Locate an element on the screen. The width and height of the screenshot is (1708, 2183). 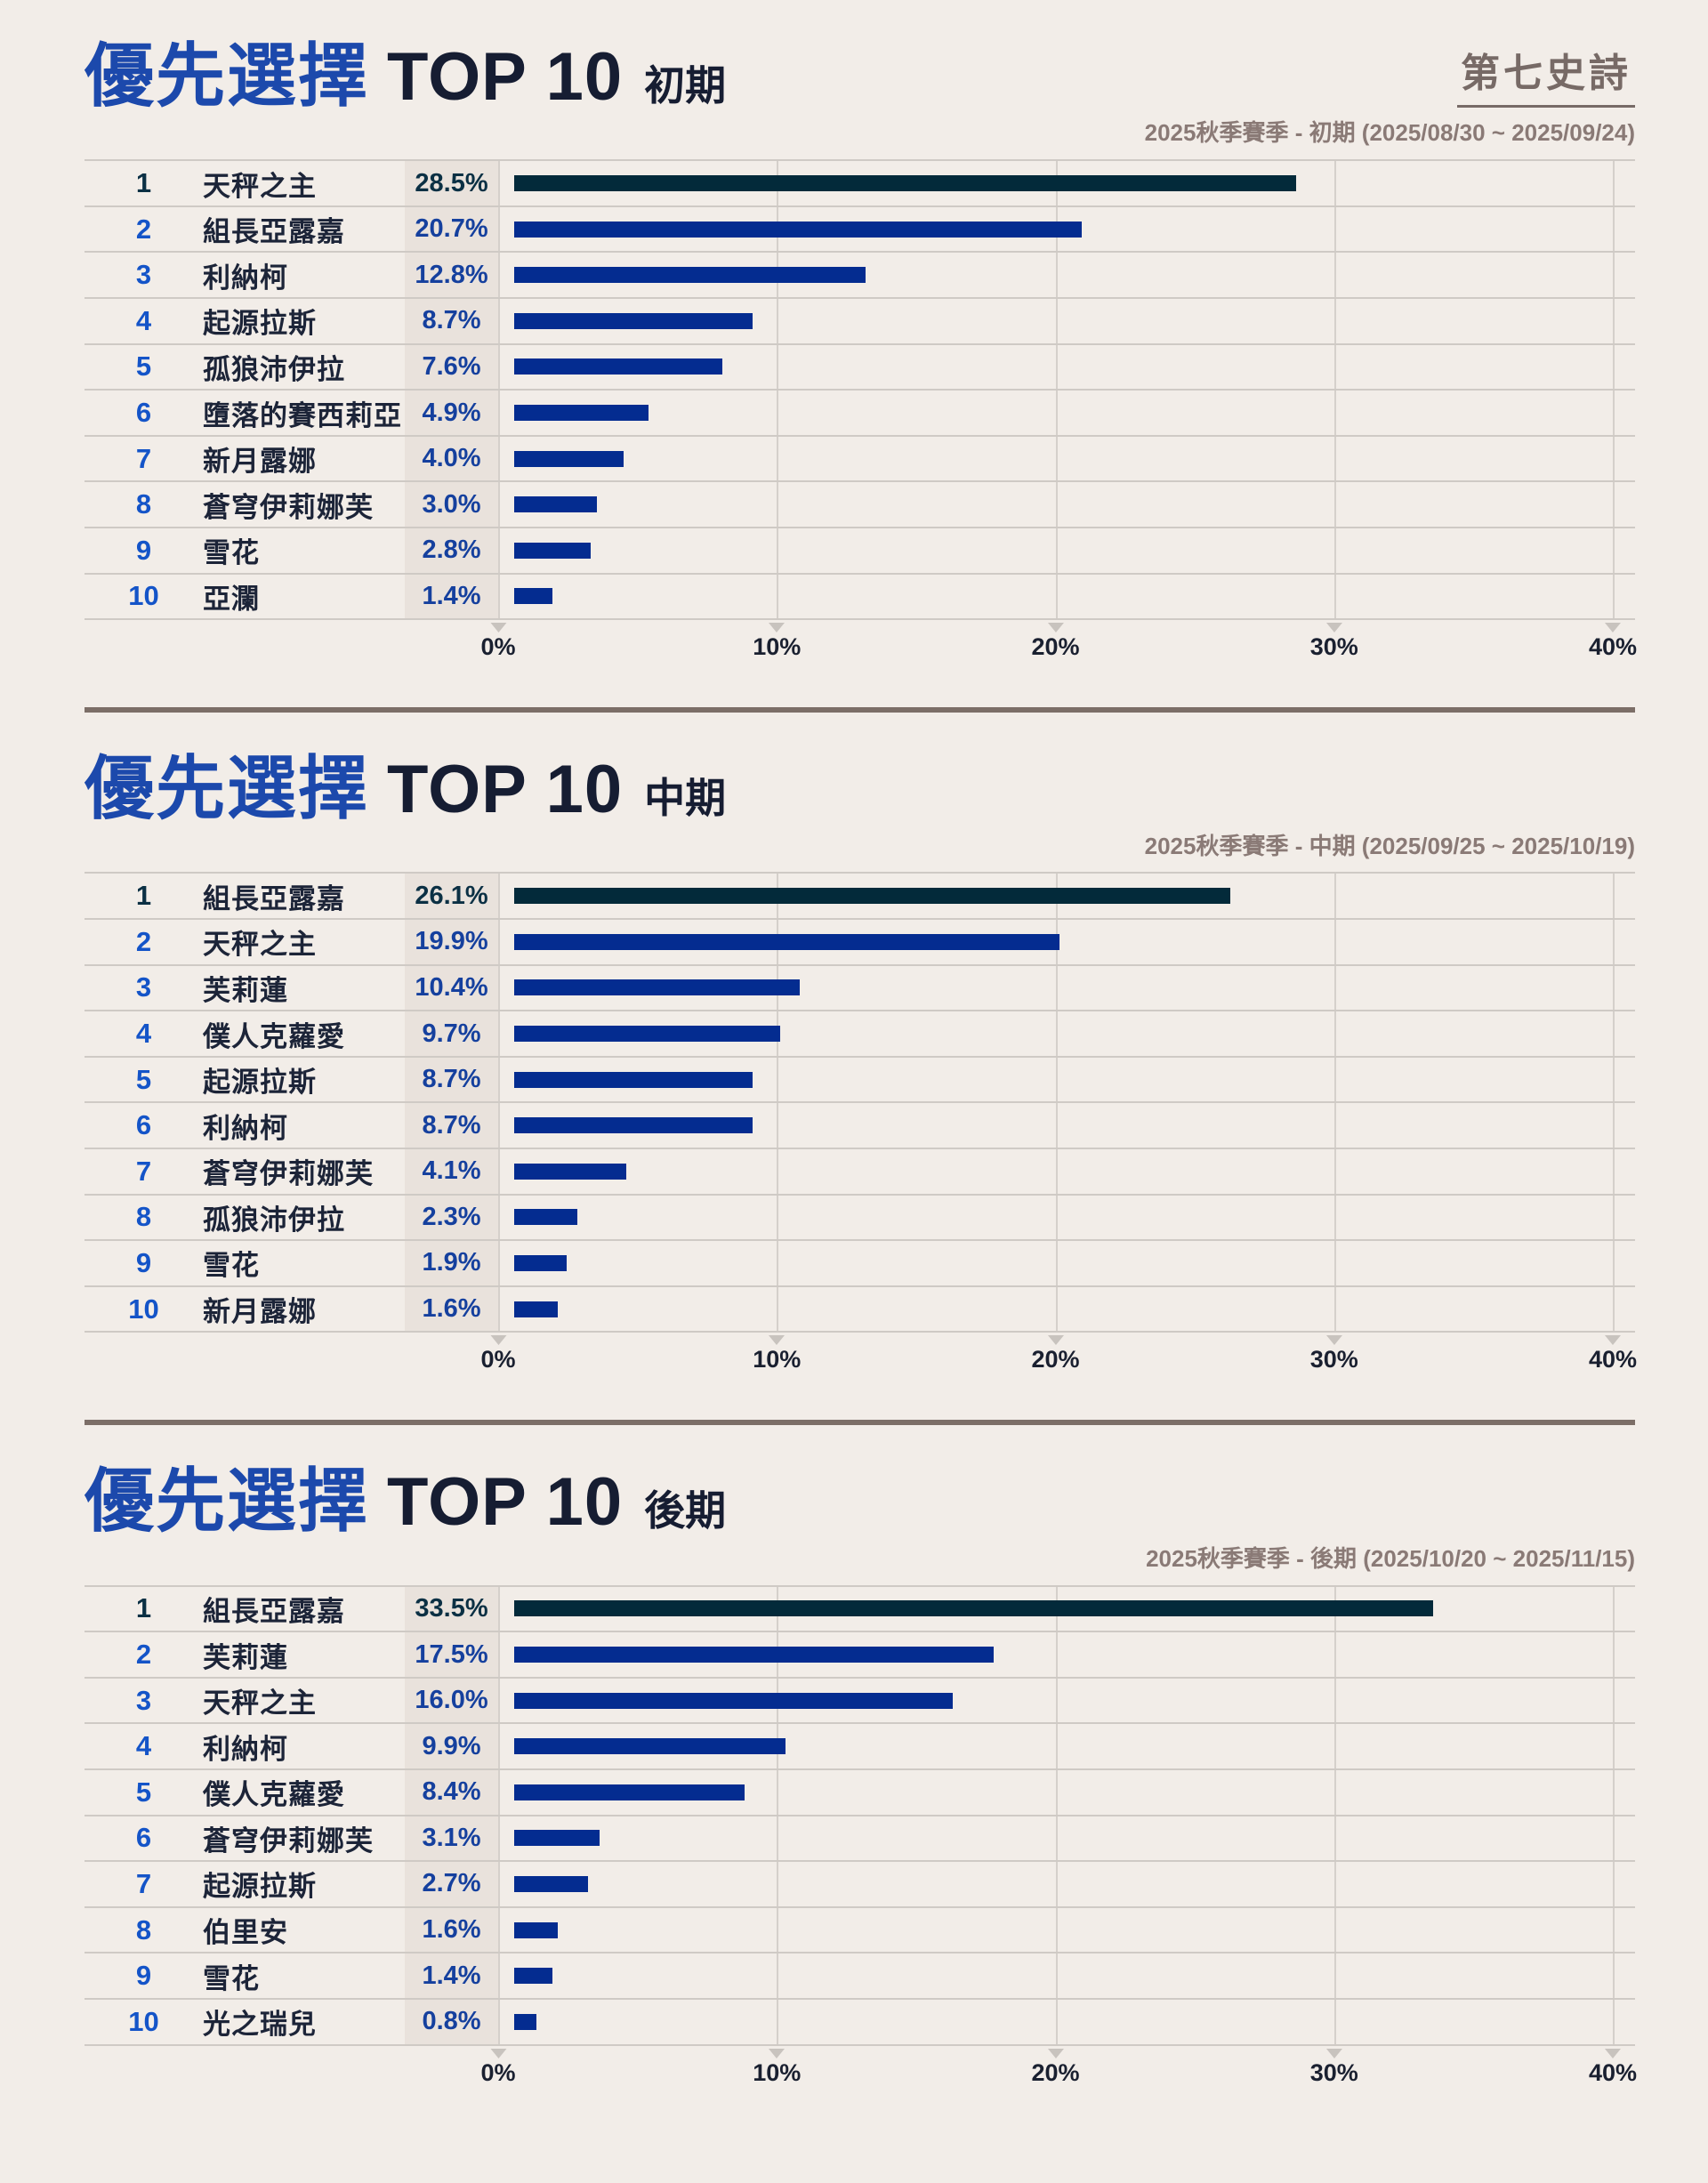
section-title: 優先選擇 TOP 10 初期 is located at coordinates (860, 75).